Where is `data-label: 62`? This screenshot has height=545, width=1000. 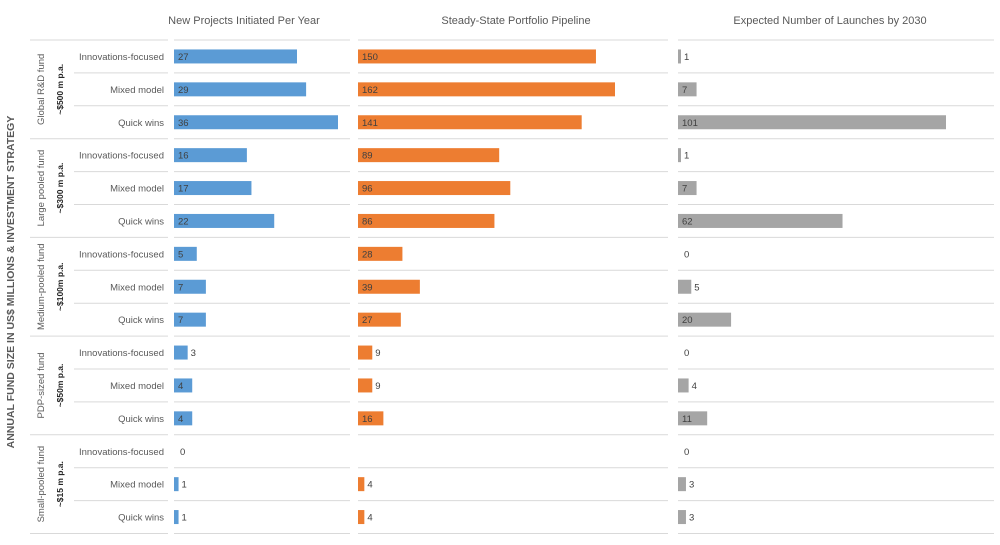
data-label: 62 is located at coordinates (687, 221).